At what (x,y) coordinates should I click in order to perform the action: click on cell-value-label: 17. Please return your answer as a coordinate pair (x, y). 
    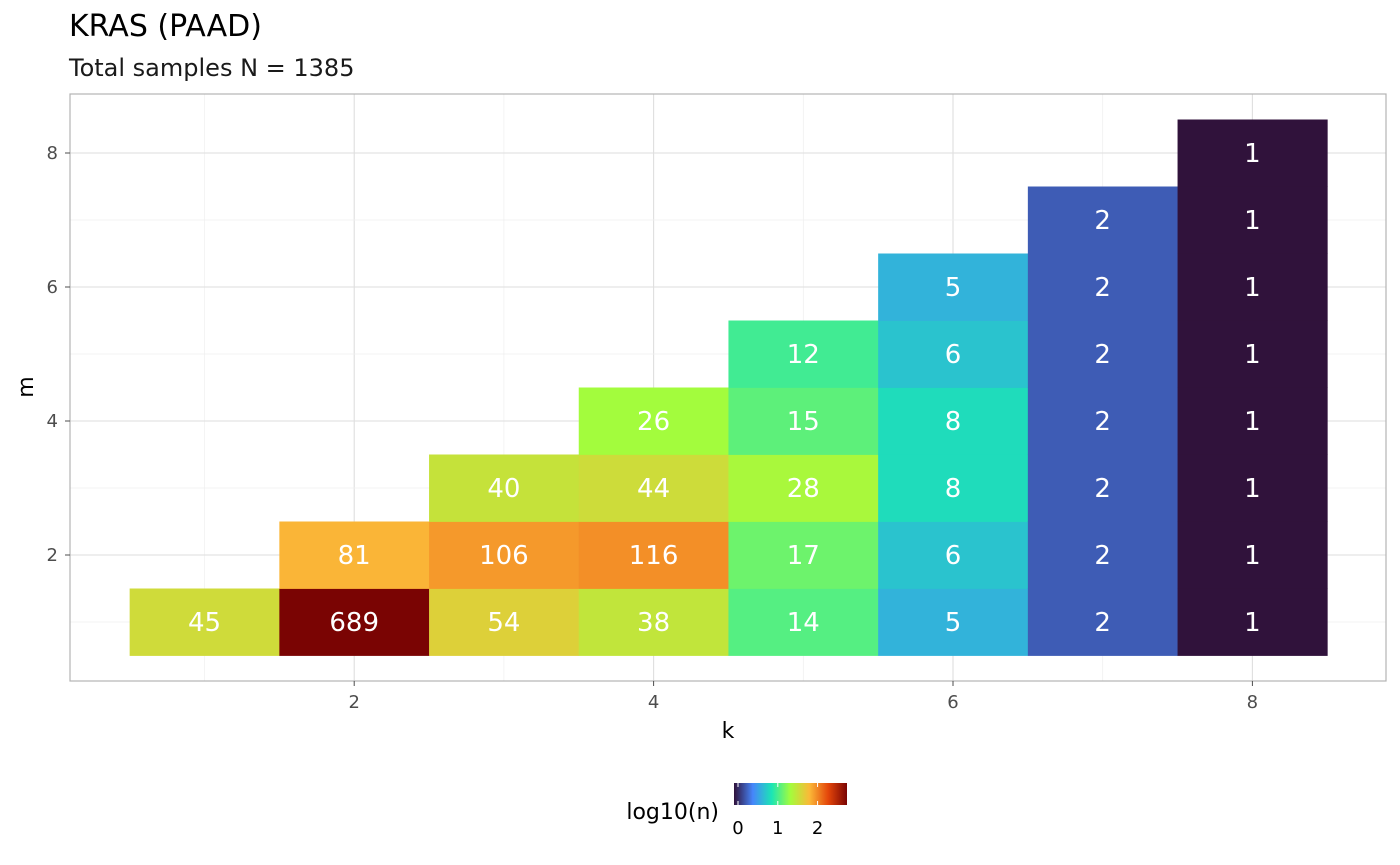
    Looking at the image, I should click on (803, 556).